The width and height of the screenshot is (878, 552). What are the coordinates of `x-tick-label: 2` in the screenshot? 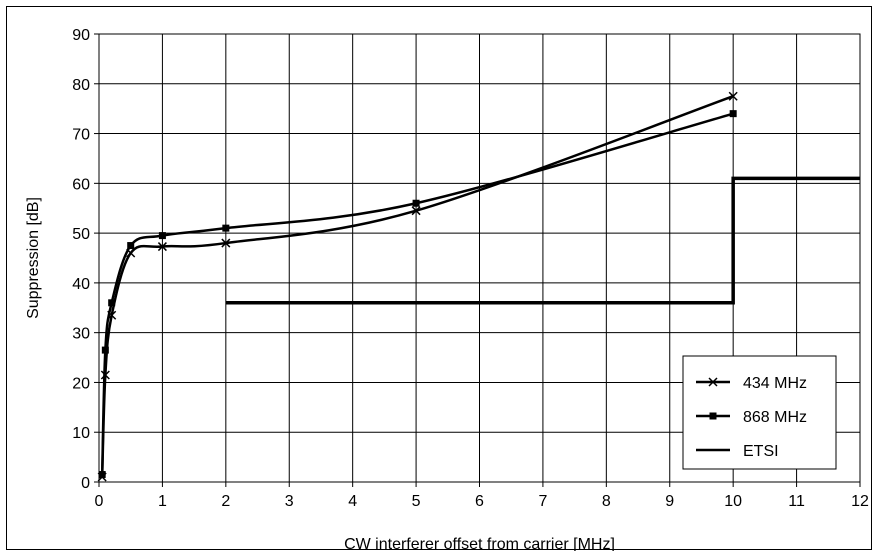 It's located at (225, 501).